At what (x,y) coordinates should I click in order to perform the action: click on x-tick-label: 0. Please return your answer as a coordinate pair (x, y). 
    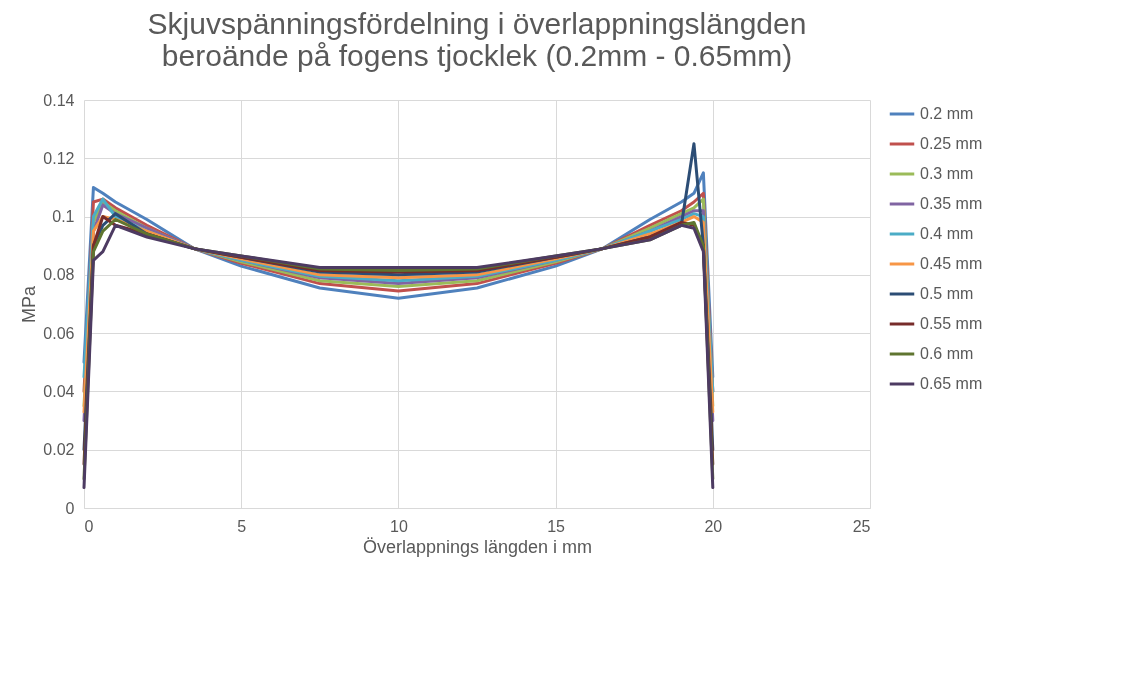
    Looking at the image, I should click on (89, 526).